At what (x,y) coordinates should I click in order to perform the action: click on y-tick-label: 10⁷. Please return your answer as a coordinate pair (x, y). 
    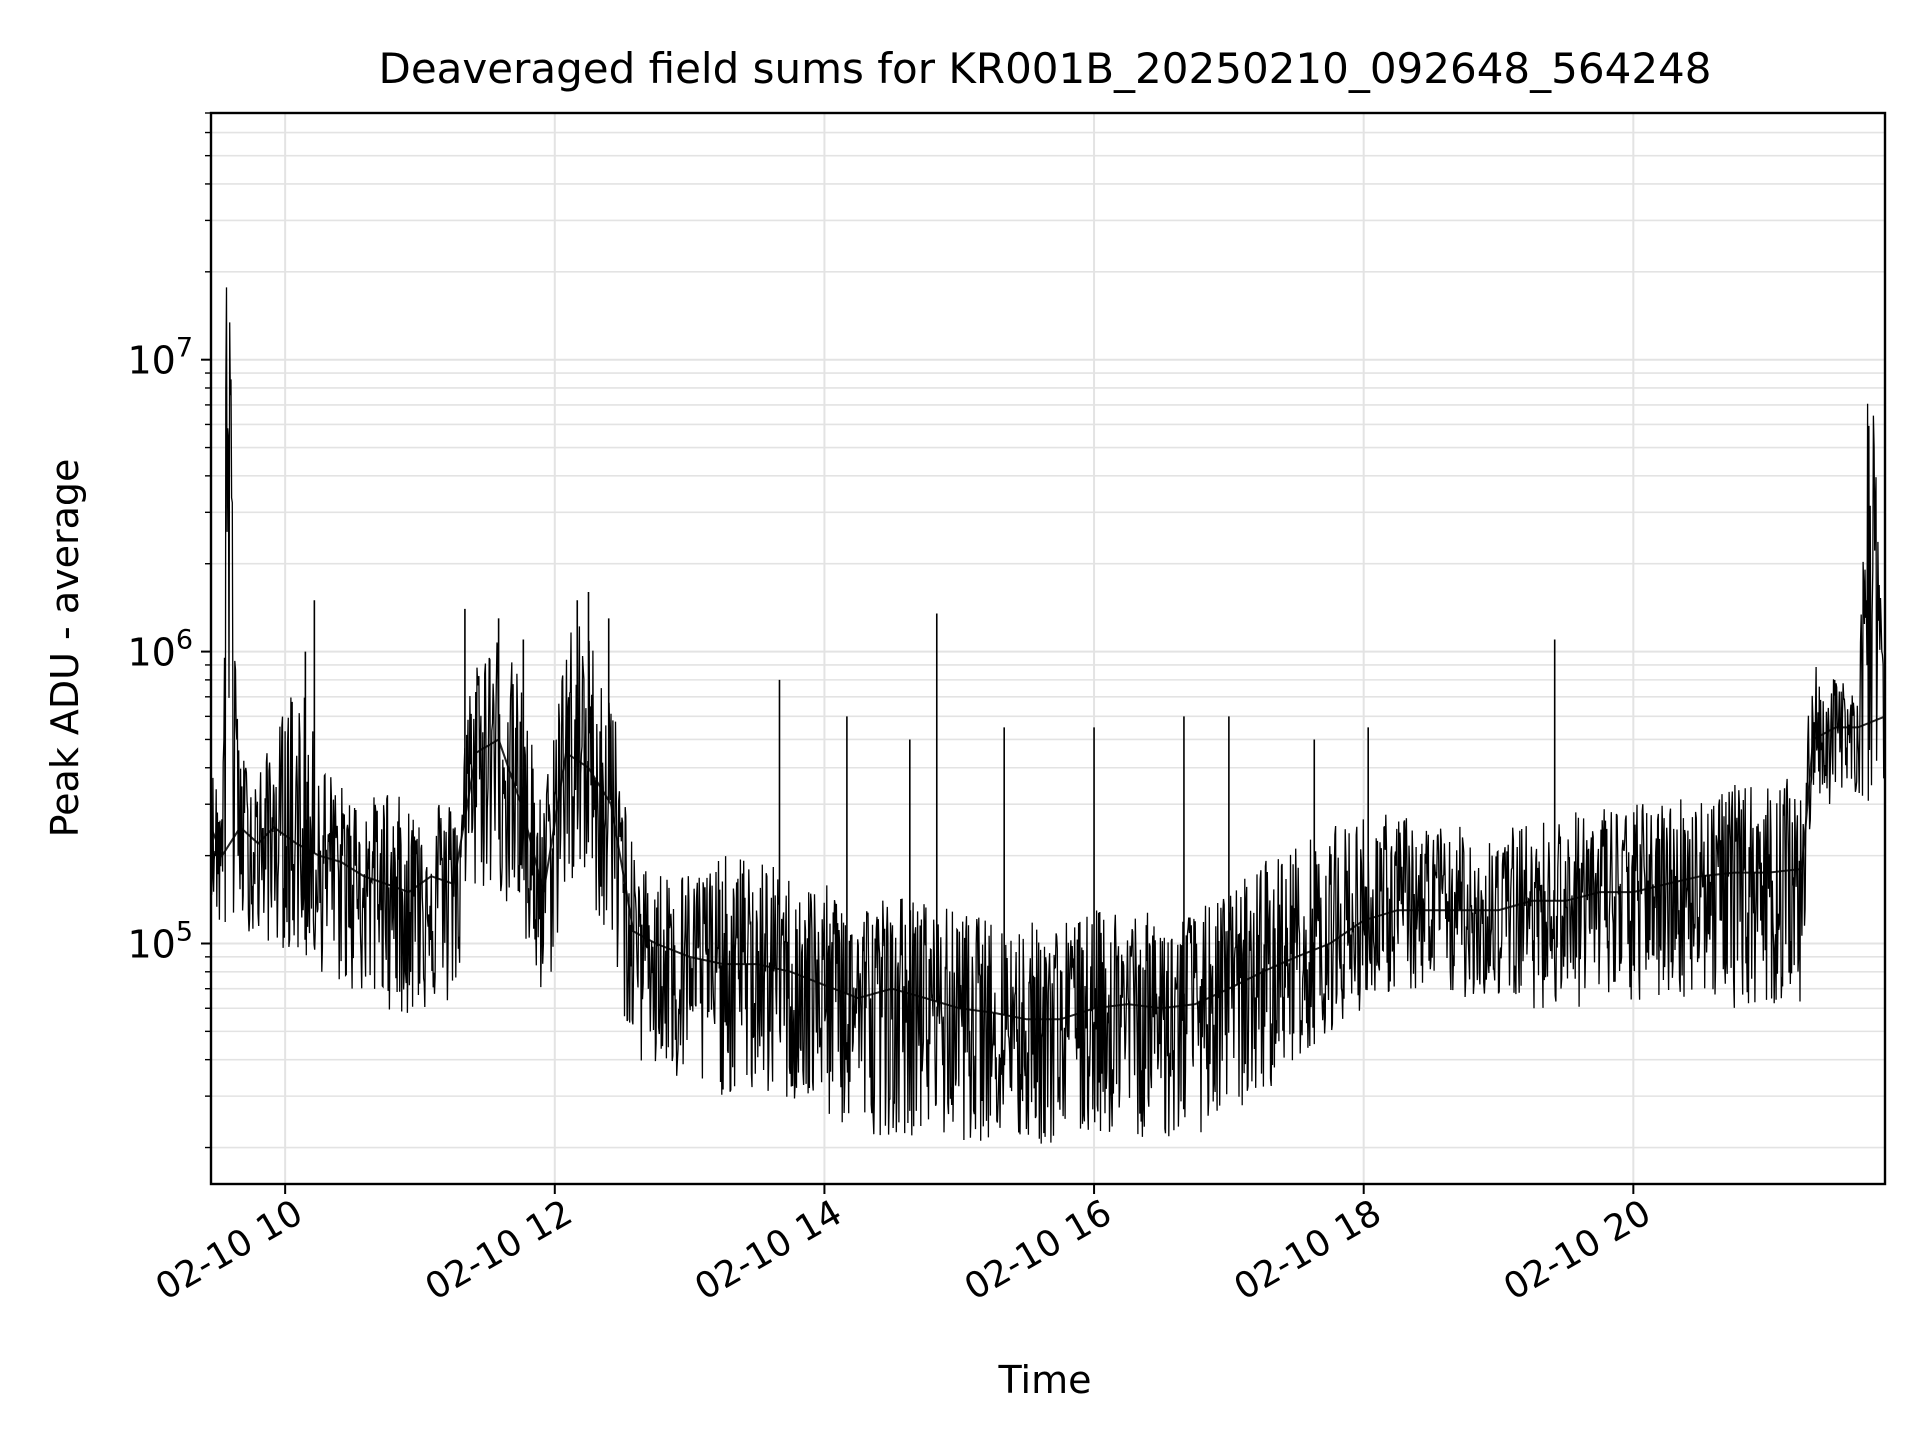
    Looking at the image, I should click on (160, 358).